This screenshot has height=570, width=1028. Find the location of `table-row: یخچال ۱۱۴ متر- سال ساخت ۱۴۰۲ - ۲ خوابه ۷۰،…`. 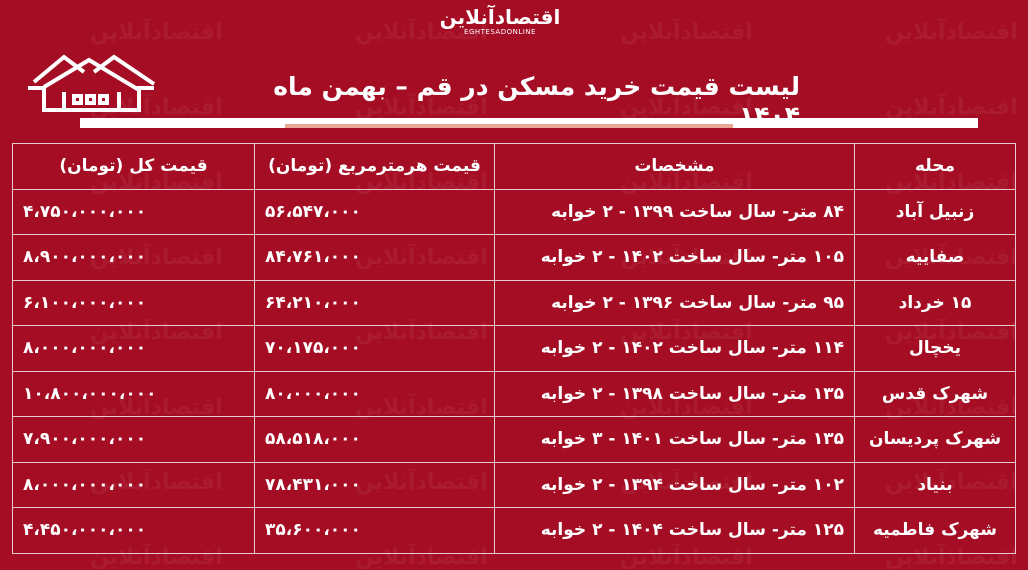

table-row: یخچال ۱۱۴ متر- سال ساخت ۱۴۰۲ - ۲ خوابه ۷۰،… is located at coordinates (514, 348).